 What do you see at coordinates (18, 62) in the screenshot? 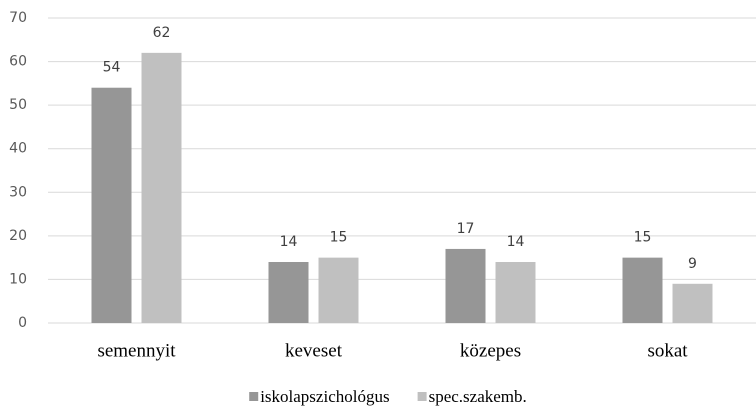
I see `y-tick-label: 60` at bounding box center [18, 62].